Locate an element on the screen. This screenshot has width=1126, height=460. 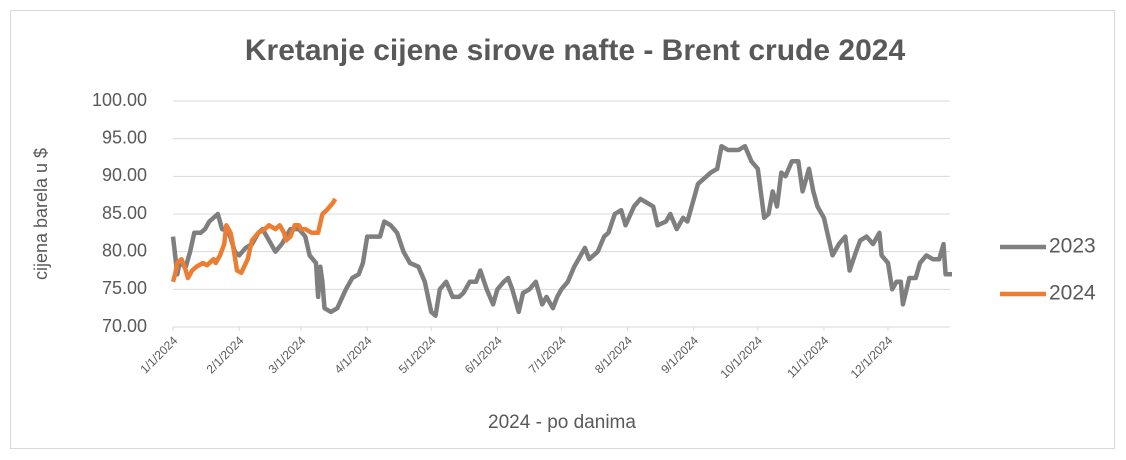
y-tick-label: 100.00 is located at coordinates (119, 100).